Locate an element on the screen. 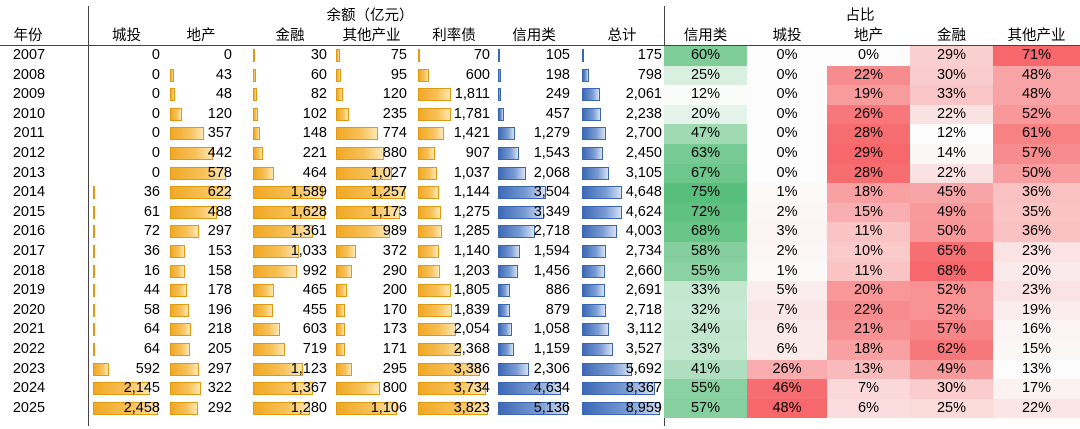 The width and height of the screenshot is (1080, 429). balance-cell: 5,136 is located at coordinates (534, 409).